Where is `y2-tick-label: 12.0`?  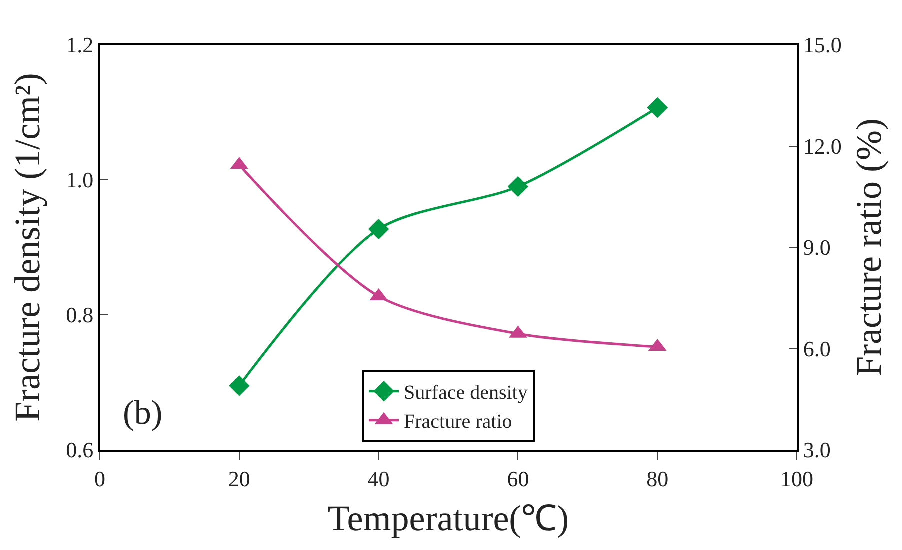 y2-tick-label: 12.0 is located at coordinates (822, 146).